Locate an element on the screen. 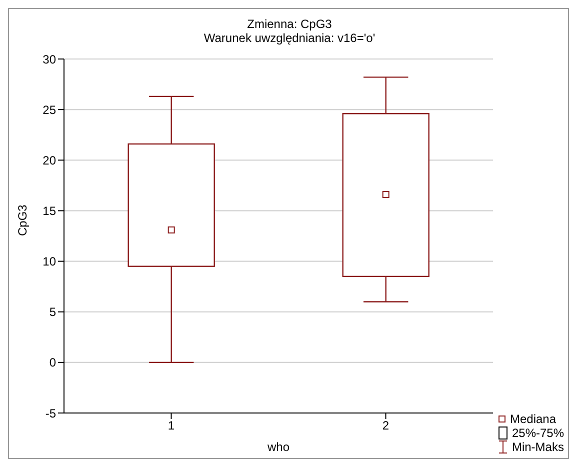  y-tick-label: -5 is located at coordinates (50, 413).